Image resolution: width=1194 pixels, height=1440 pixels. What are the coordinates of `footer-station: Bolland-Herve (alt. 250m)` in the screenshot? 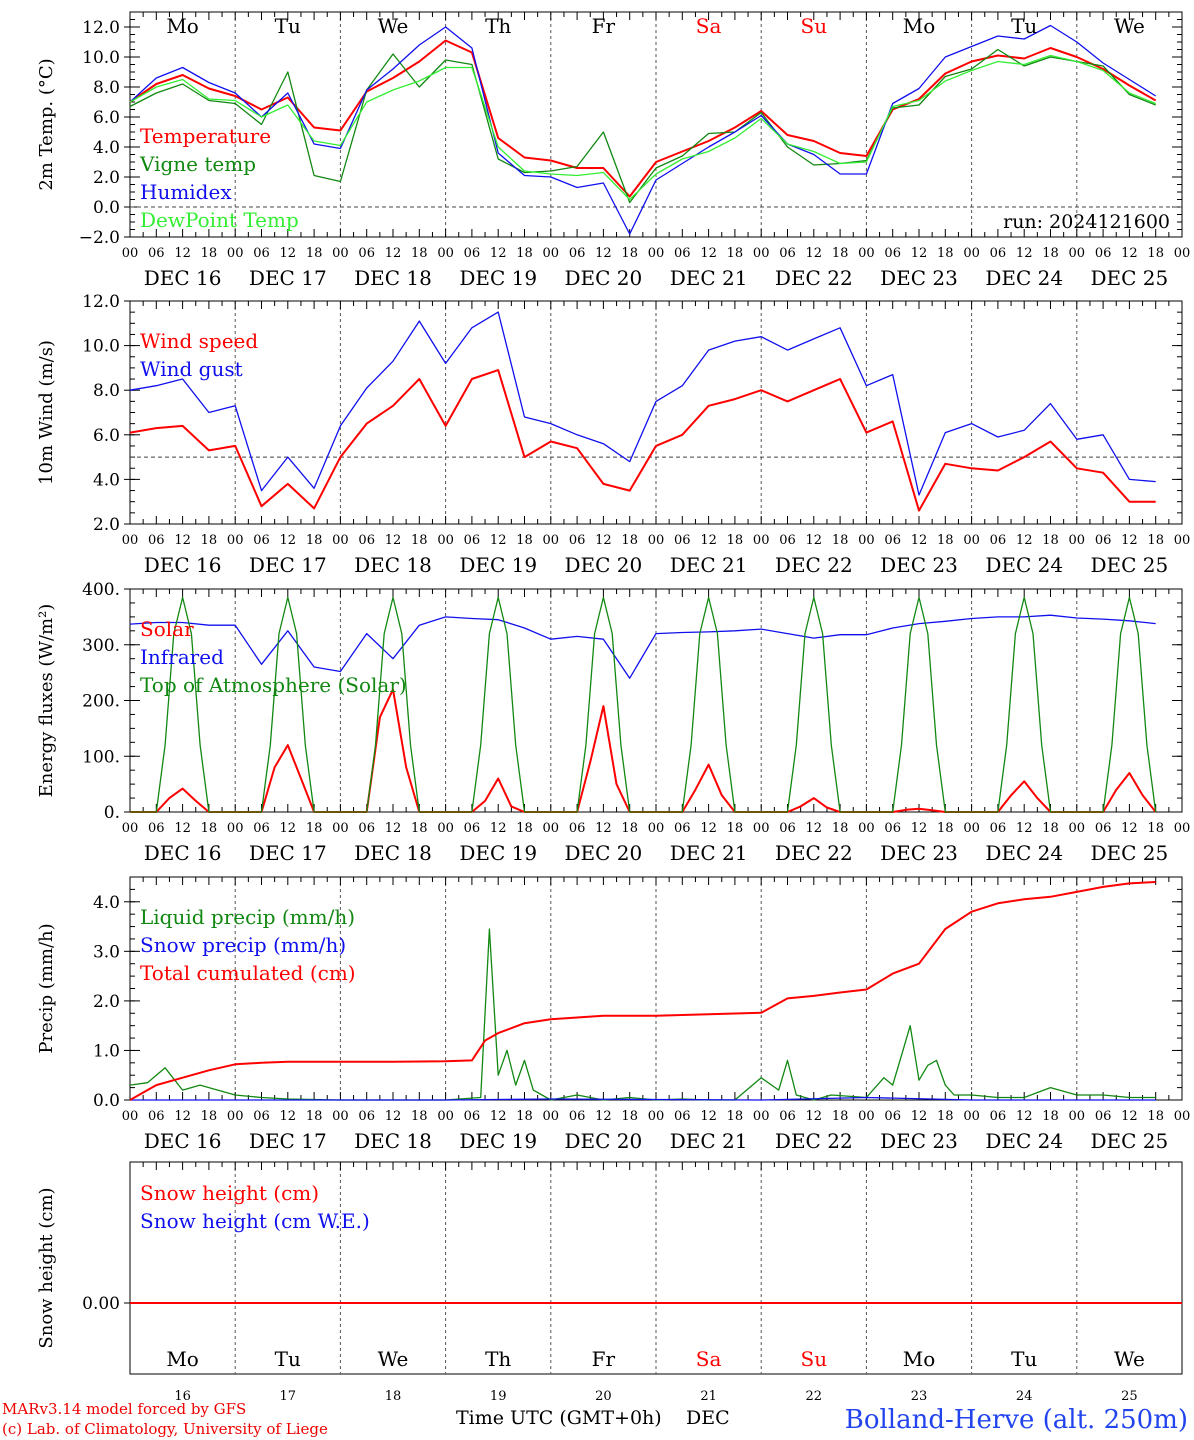 It's located at (1016, 1420).